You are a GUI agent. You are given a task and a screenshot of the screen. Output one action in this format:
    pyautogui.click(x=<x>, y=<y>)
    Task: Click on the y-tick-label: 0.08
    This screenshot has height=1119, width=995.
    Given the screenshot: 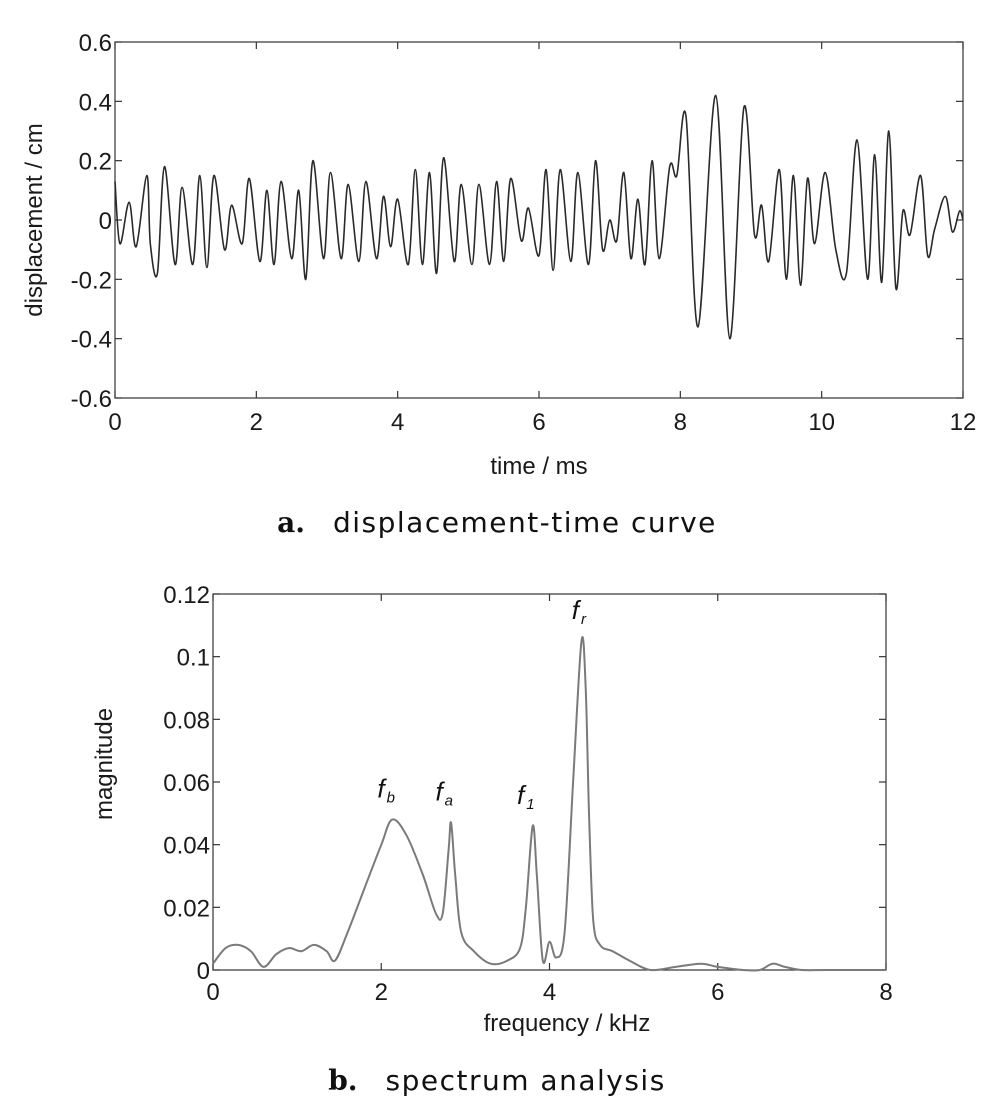 What is the action you would take?
    pyautogui.click(x=186, y=720)
    